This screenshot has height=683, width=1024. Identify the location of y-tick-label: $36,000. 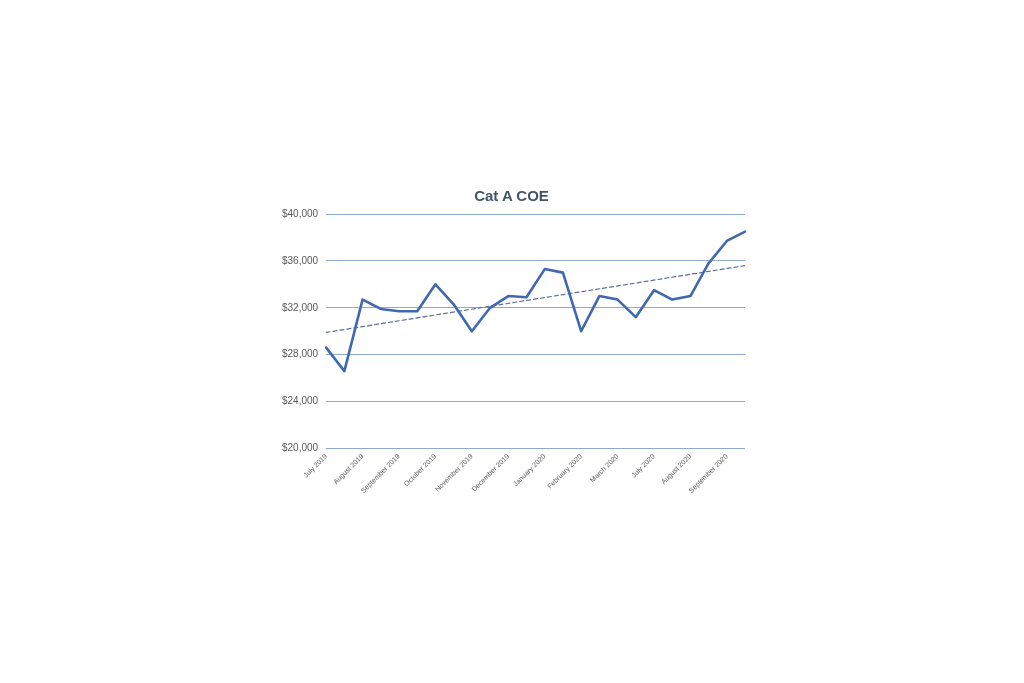
(300, 260).